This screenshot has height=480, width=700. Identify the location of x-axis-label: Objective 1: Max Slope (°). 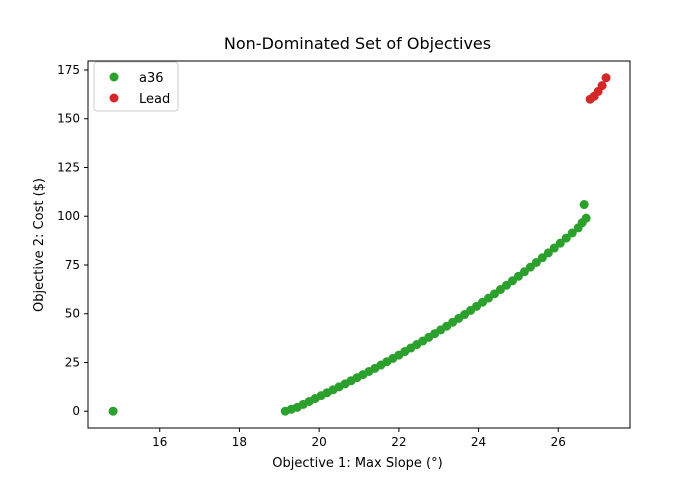
(357, 463).